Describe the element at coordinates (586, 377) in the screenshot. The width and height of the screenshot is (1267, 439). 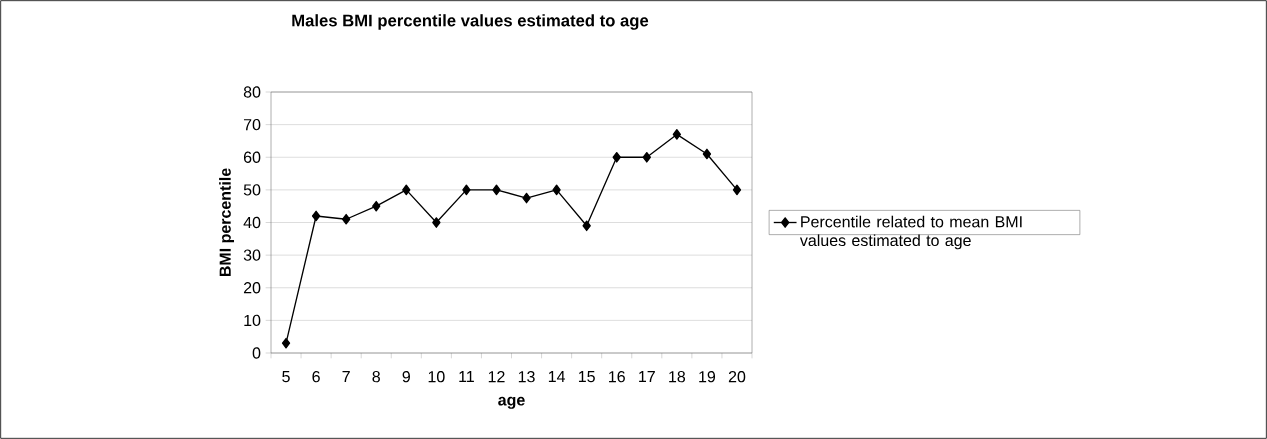
I see `x-tick-label: 15` at that location.